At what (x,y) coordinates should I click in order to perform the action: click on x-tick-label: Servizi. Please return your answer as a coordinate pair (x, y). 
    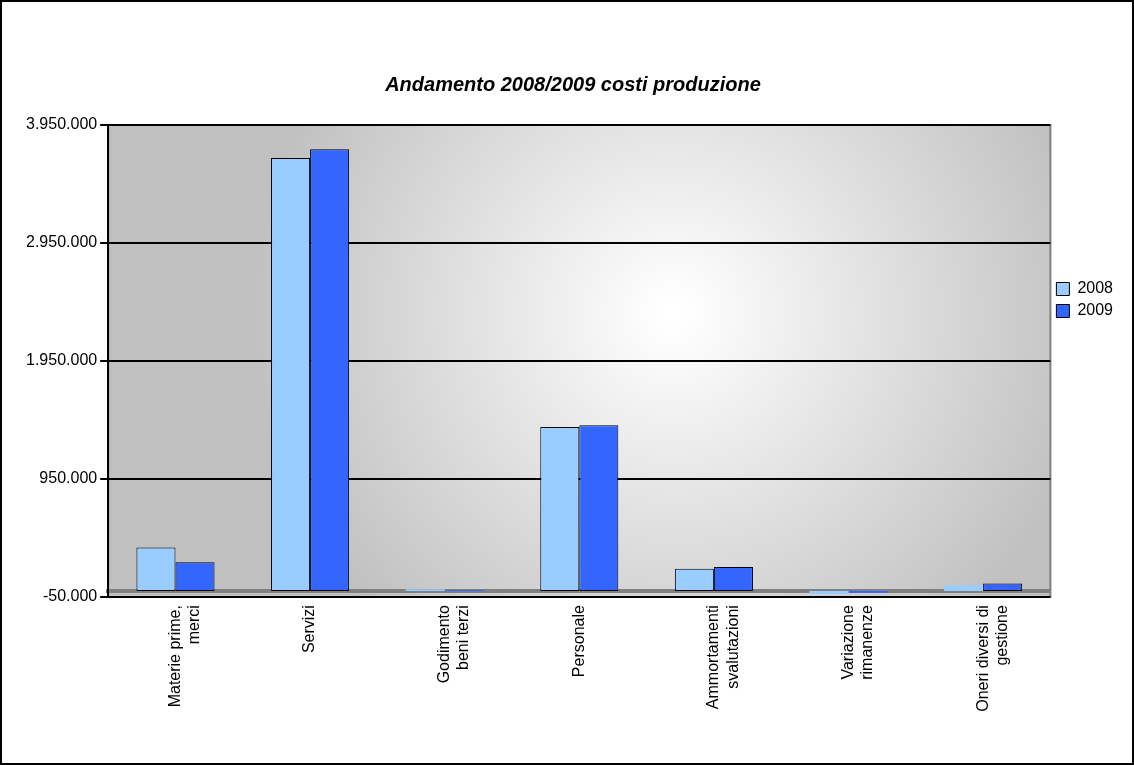
    Looking at the image, I should click on (309, 629).